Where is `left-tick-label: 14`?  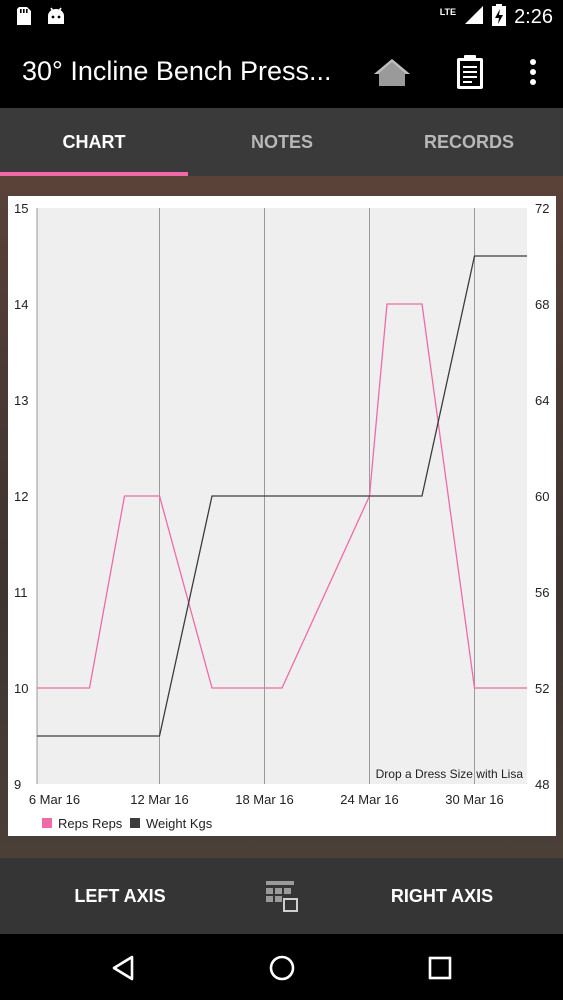
left-tick-label: 14 is located at coordinates (21, 304).